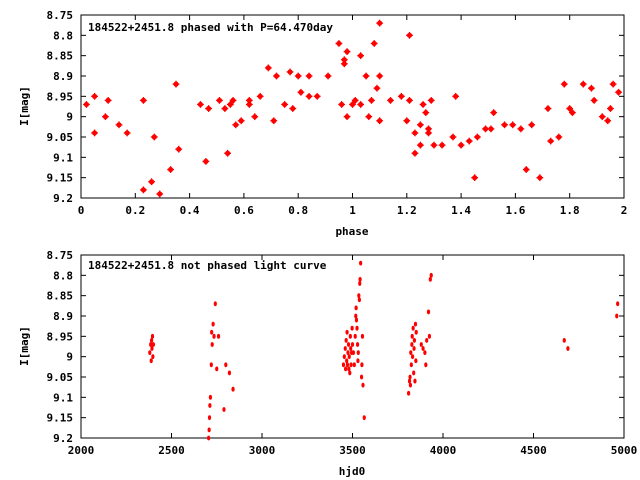 The image size is (640, 480). I want to click on y-tick-label: 8.95, so click(60, 336).